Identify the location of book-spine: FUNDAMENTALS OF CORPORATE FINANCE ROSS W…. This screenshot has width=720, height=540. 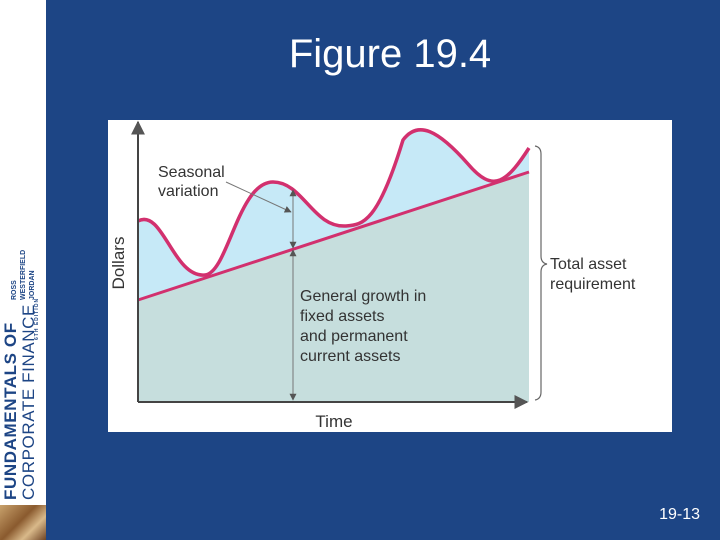
(23, 270).